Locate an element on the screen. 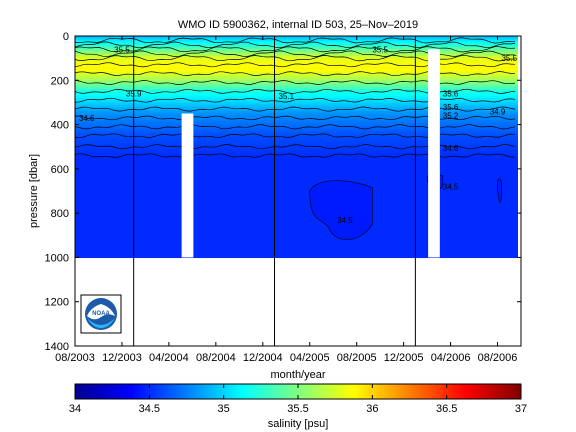 Image resolution: width=576 pixels, height=432 pixels. x-axis-label: month/year is located at coordinates (297, 375).